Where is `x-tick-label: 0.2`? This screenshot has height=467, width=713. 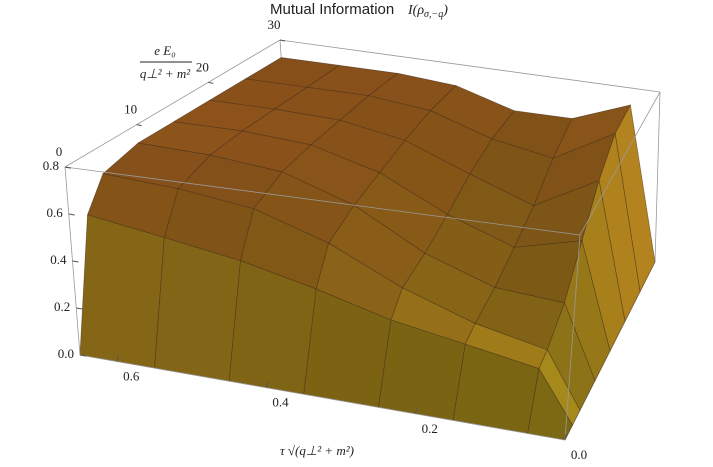
x-tick-label: 0.2 is located at coordinates (430, 428).